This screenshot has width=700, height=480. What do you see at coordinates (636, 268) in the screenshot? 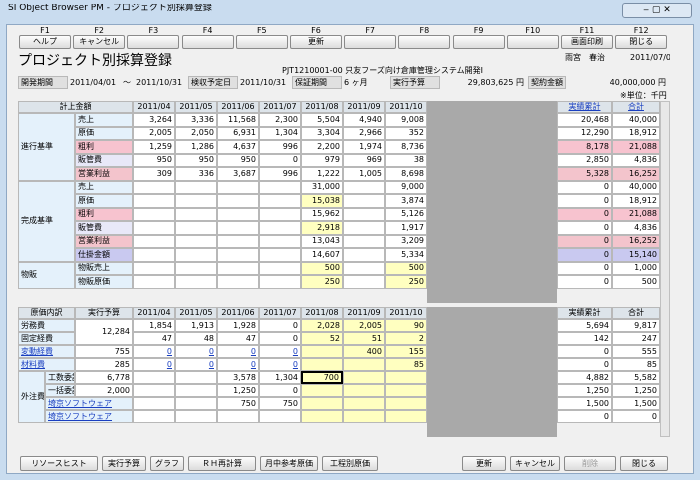
I see `total-cell: 1,000` at bounding box center [636, 268].